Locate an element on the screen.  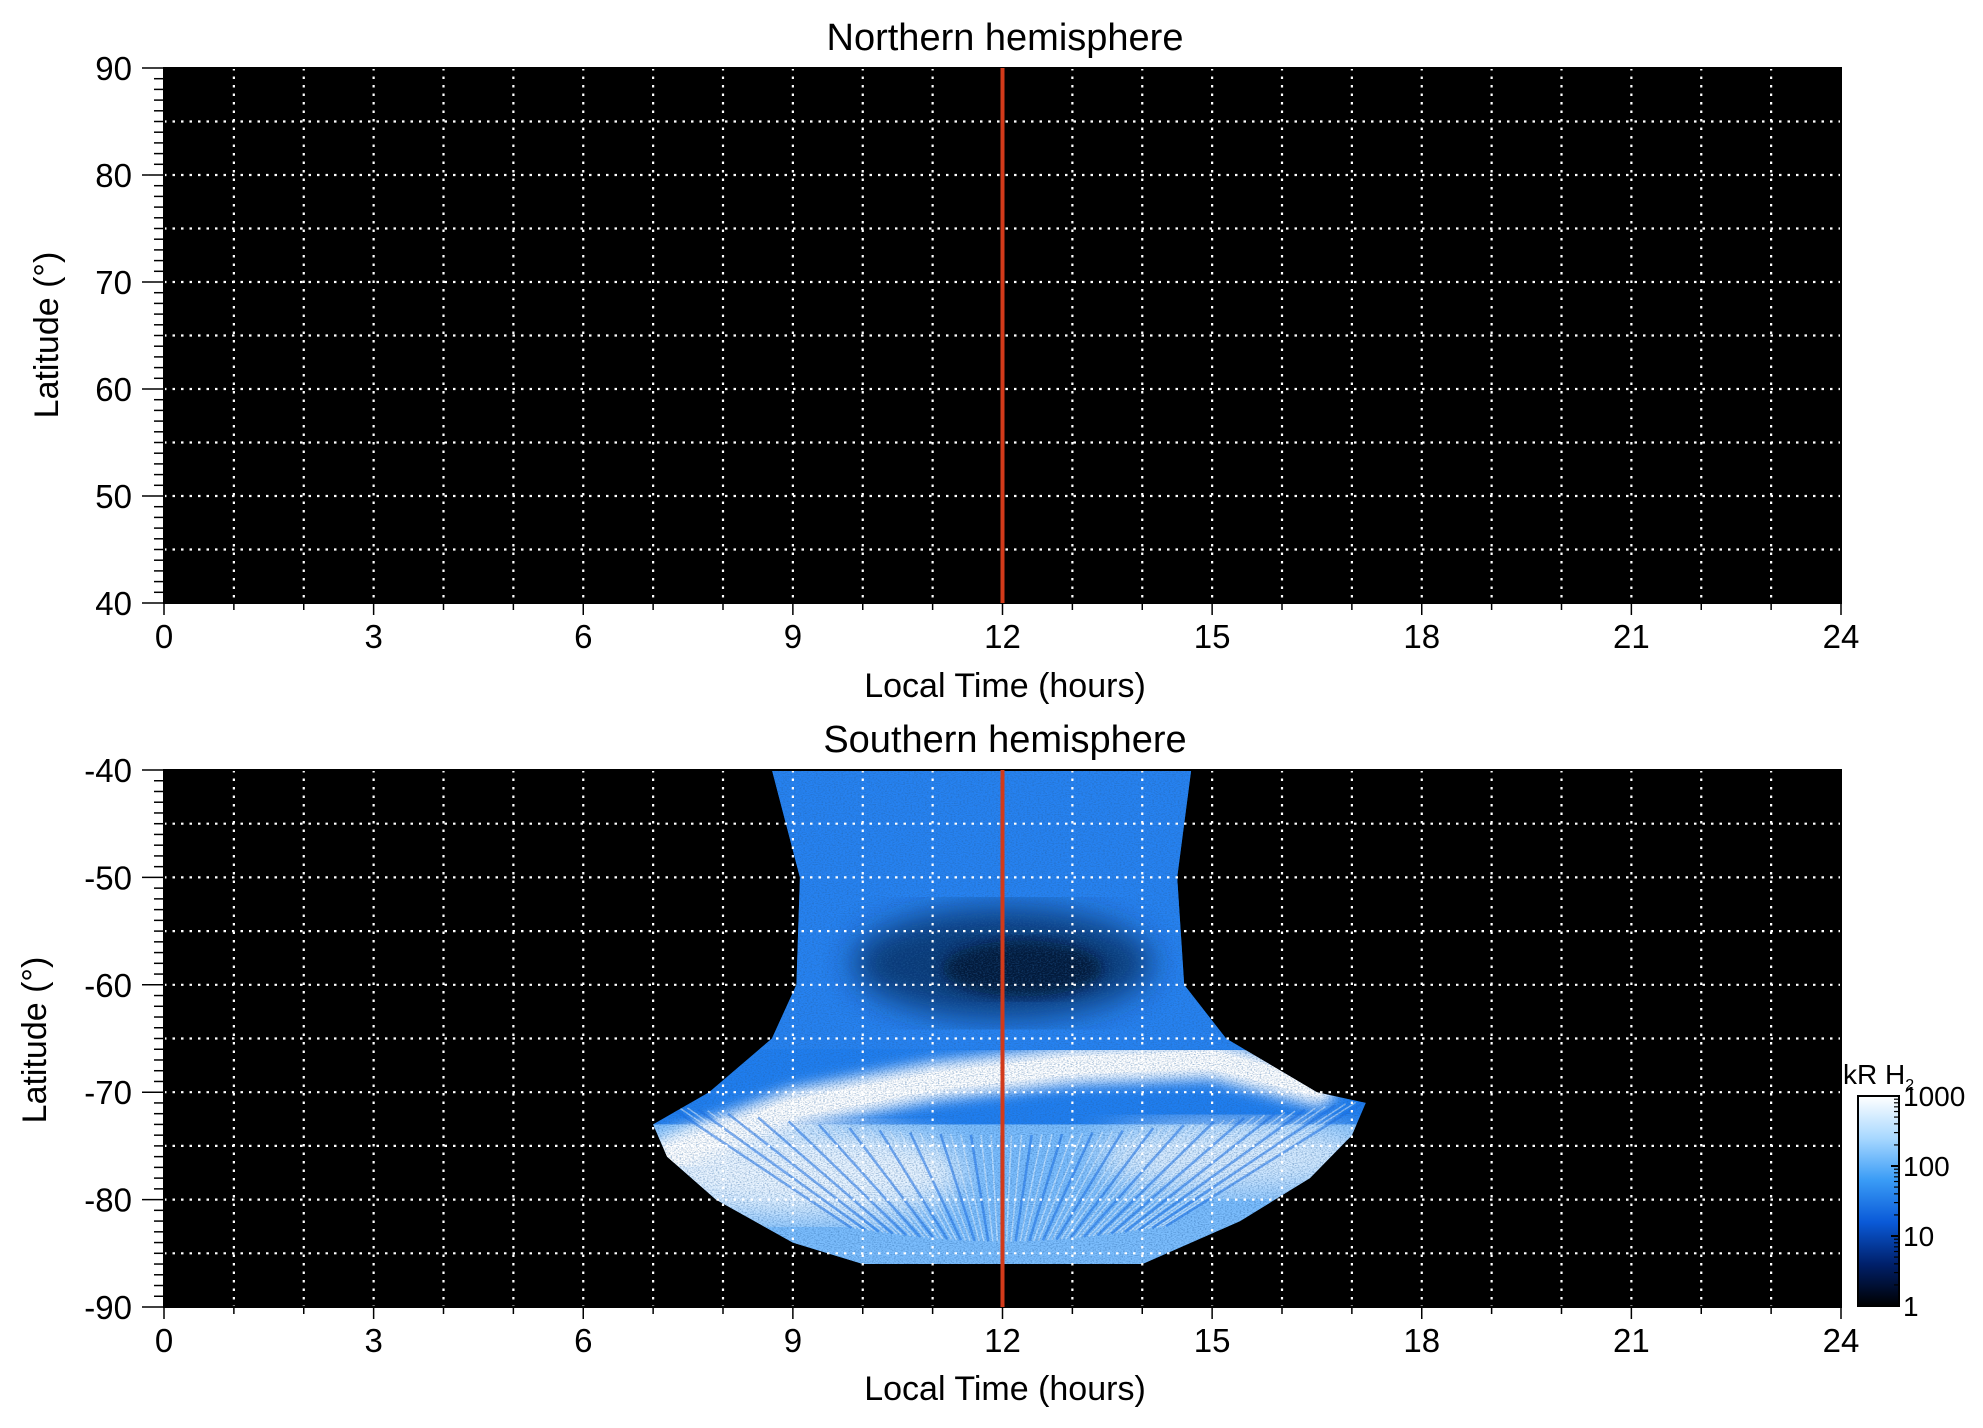
north-y-tick-label: 60 is located at coordinates (113, 389).